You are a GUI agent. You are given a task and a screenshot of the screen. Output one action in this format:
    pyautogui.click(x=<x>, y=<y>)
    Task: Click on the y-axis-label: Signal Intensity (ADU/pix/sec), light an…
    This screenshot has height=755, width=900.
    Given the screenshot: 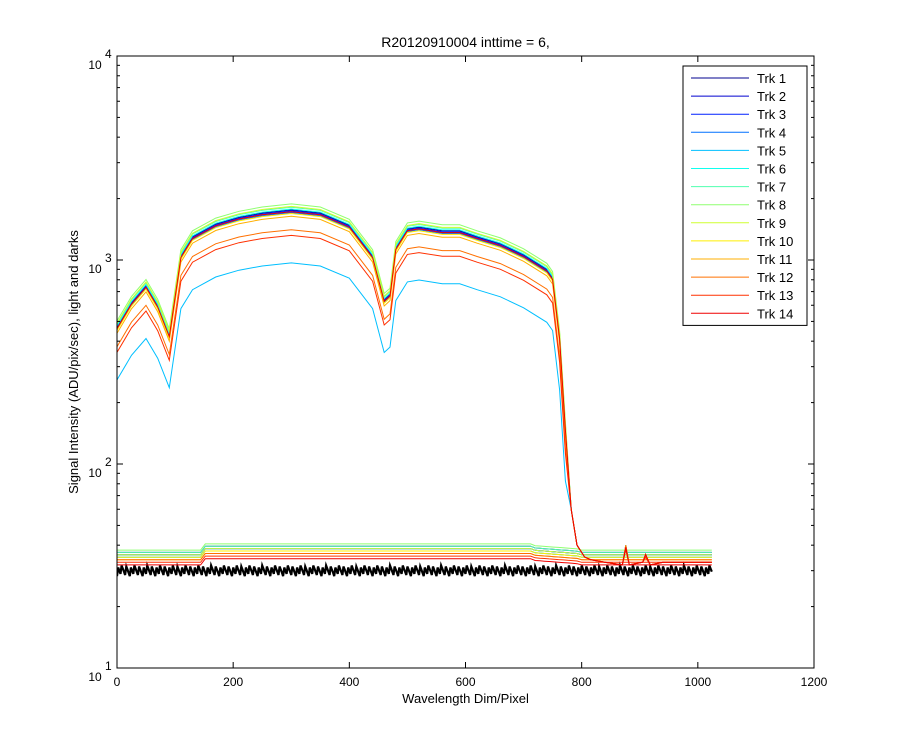 What is the action you would take?
    pyautogui.click(x=73, y=362)
    